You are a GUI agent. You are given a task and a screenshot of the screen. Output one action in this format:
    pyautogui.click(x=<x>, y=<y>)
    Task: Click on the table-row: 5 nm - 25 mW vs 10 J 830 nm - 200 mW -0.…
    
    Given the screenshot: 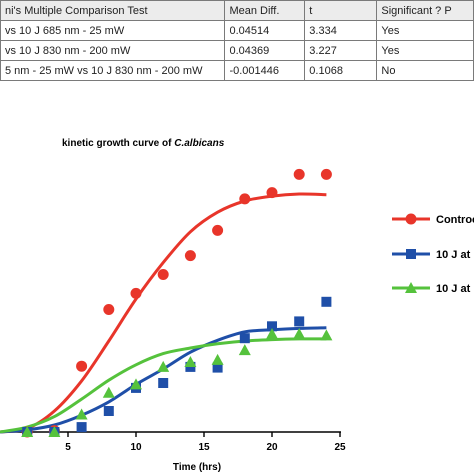 What is the action you would take?
    pyautogui.click(x=237, y=70)
    